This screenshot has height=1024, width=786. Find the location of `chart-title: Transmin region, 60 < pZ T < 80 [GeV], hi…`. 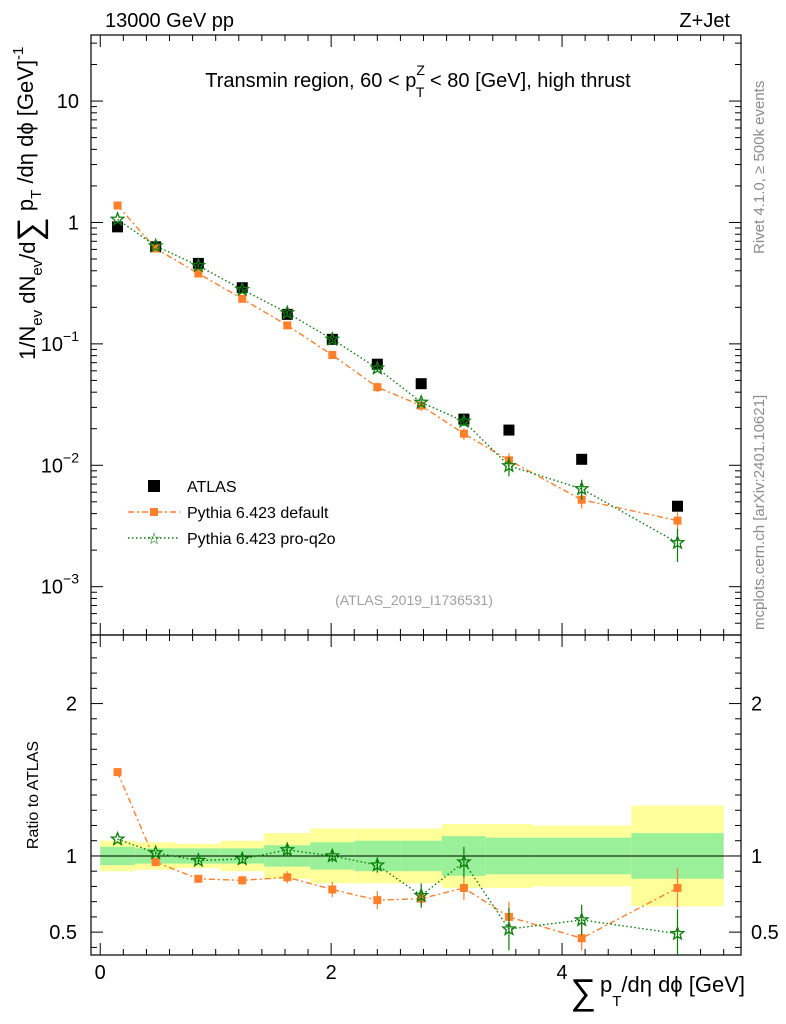

chart-title: Transmin region, 60 < pZ T < 80 [GeV], hi… is located at coordinates (418, 81).